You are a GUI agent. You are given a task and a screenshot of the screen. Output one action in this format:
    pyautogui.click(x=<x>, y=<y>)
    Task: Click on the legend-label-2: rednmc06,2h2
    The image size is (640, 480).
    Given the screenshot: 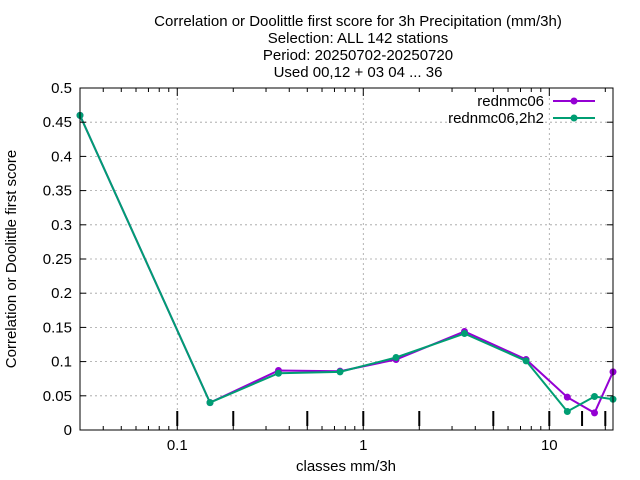 What is the action you would take?
    pyautogui.click(x=496, y=118)
    